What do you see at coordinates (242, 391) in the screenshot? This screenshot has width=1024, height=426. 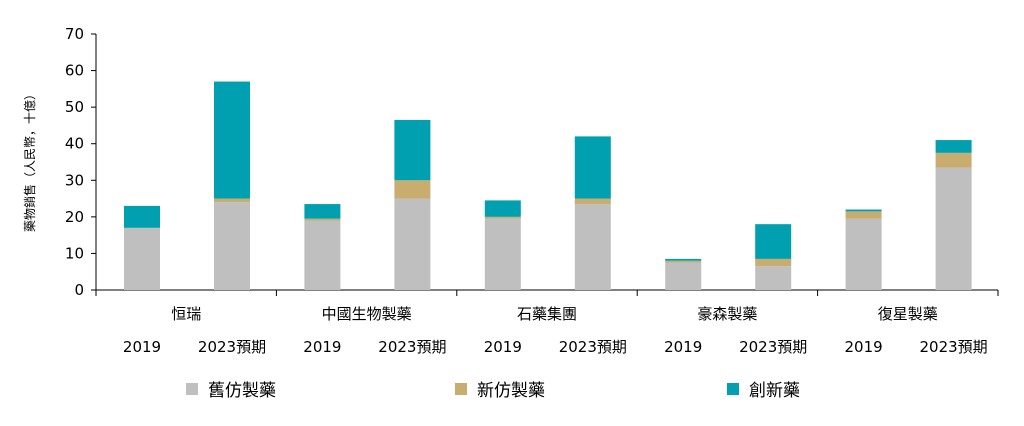 I see `legend-label: 舊仿製藥` at bounding box center [242, 391].